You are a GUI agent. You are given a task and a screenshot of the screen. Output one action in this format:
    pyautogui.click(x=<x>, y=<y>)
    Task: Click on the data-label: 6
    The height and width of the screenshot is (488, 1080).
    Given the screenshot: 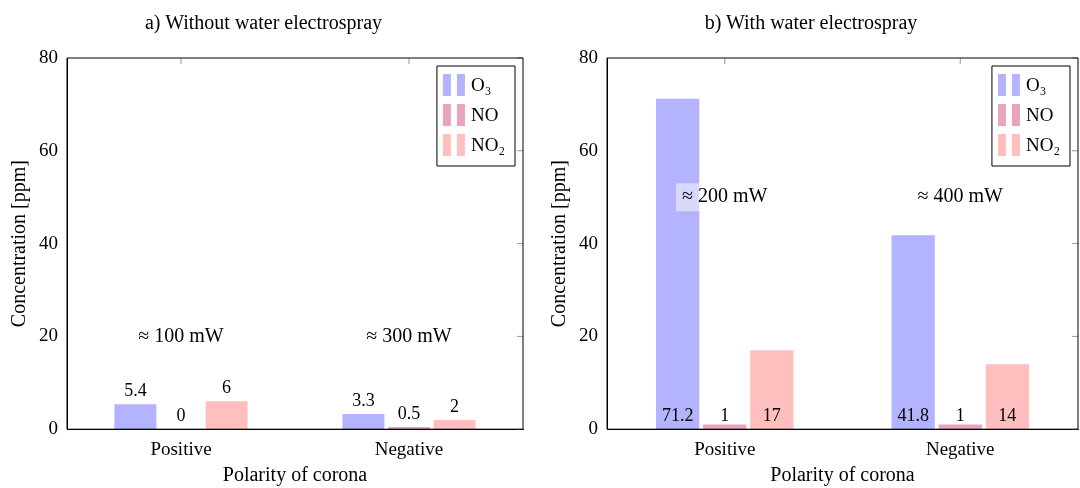 What is the action you would take?
    pyautogui.click(x=227, y=387)
    